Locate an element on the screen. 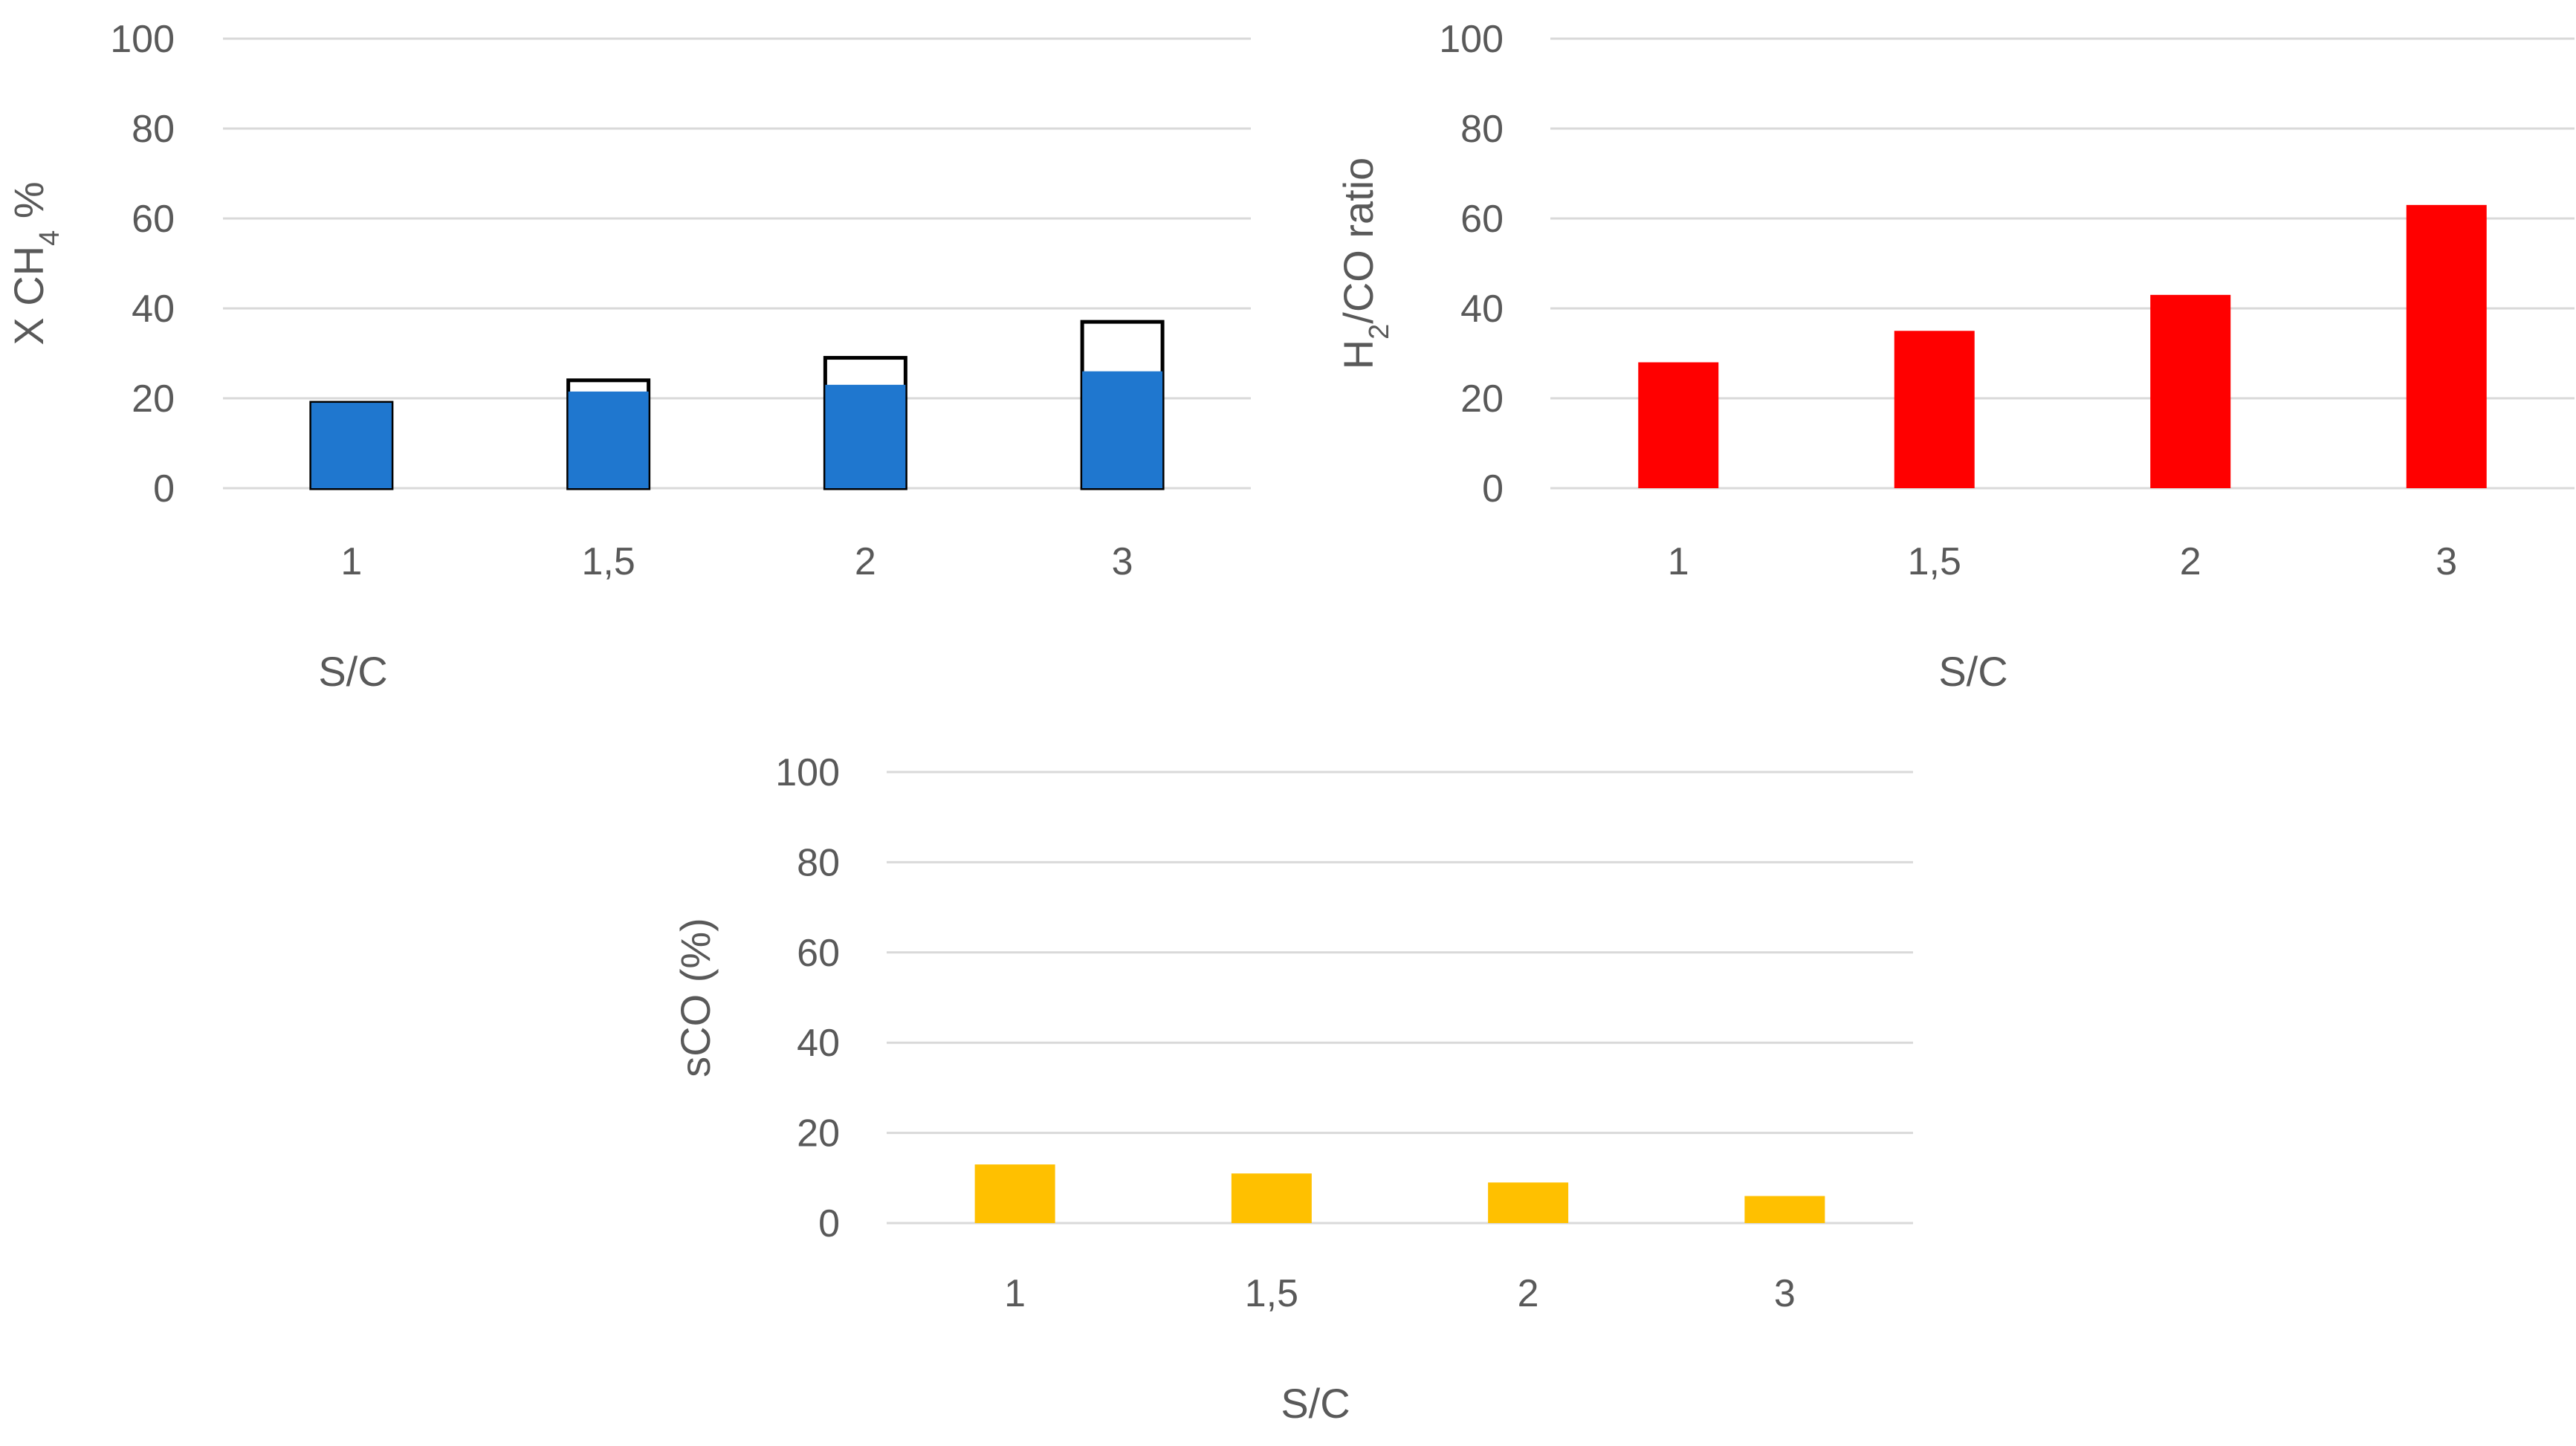  y-axis-title: H2/CO ratio is located at coordinates (1365, 264).